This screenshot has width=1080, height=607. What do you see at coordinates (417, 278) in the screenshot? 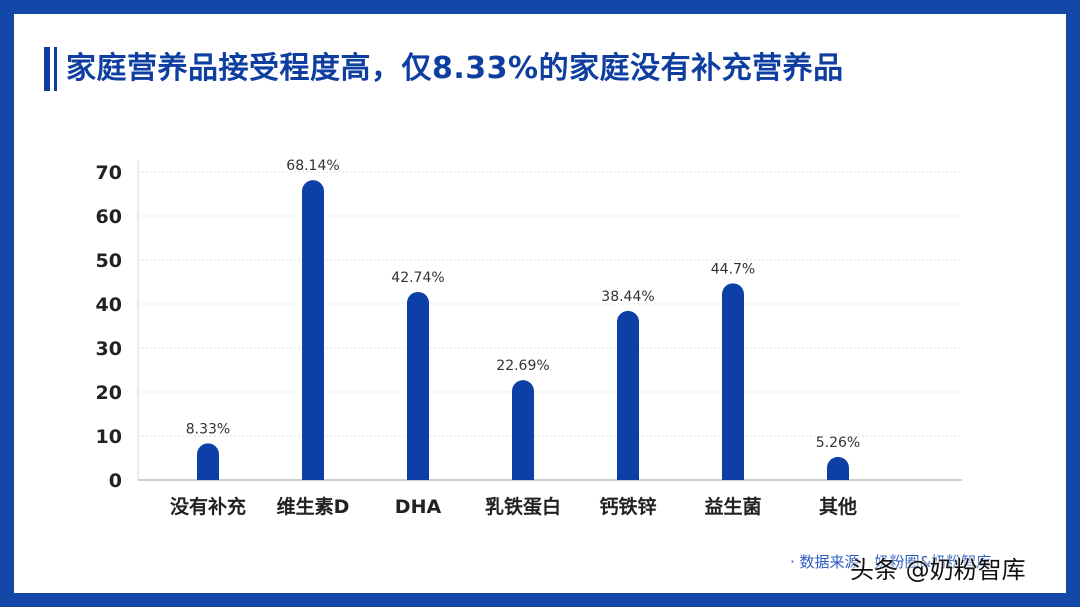
I see `data-label: 42.74%` at bounding box center [417, 278].